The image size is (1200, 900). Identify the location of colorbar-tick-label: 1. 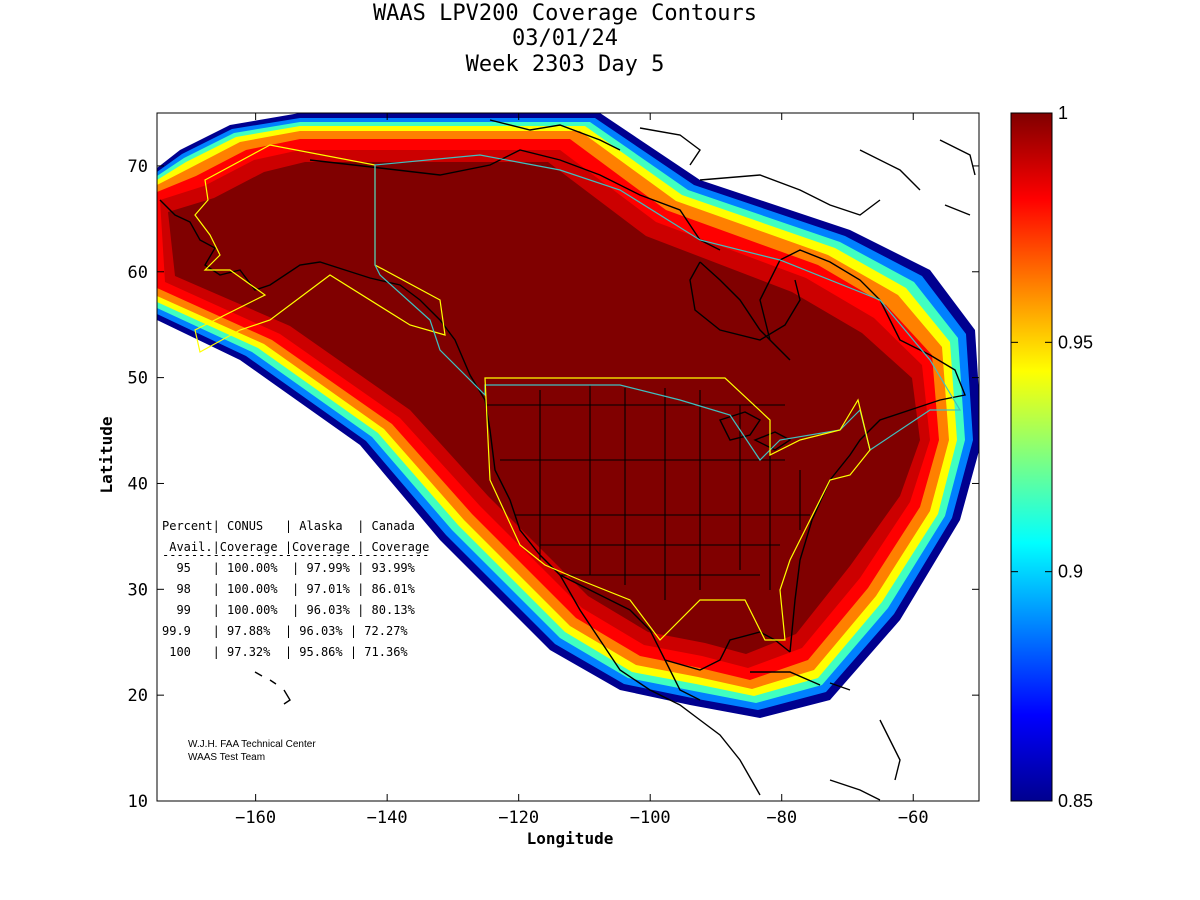
(1063, 113).